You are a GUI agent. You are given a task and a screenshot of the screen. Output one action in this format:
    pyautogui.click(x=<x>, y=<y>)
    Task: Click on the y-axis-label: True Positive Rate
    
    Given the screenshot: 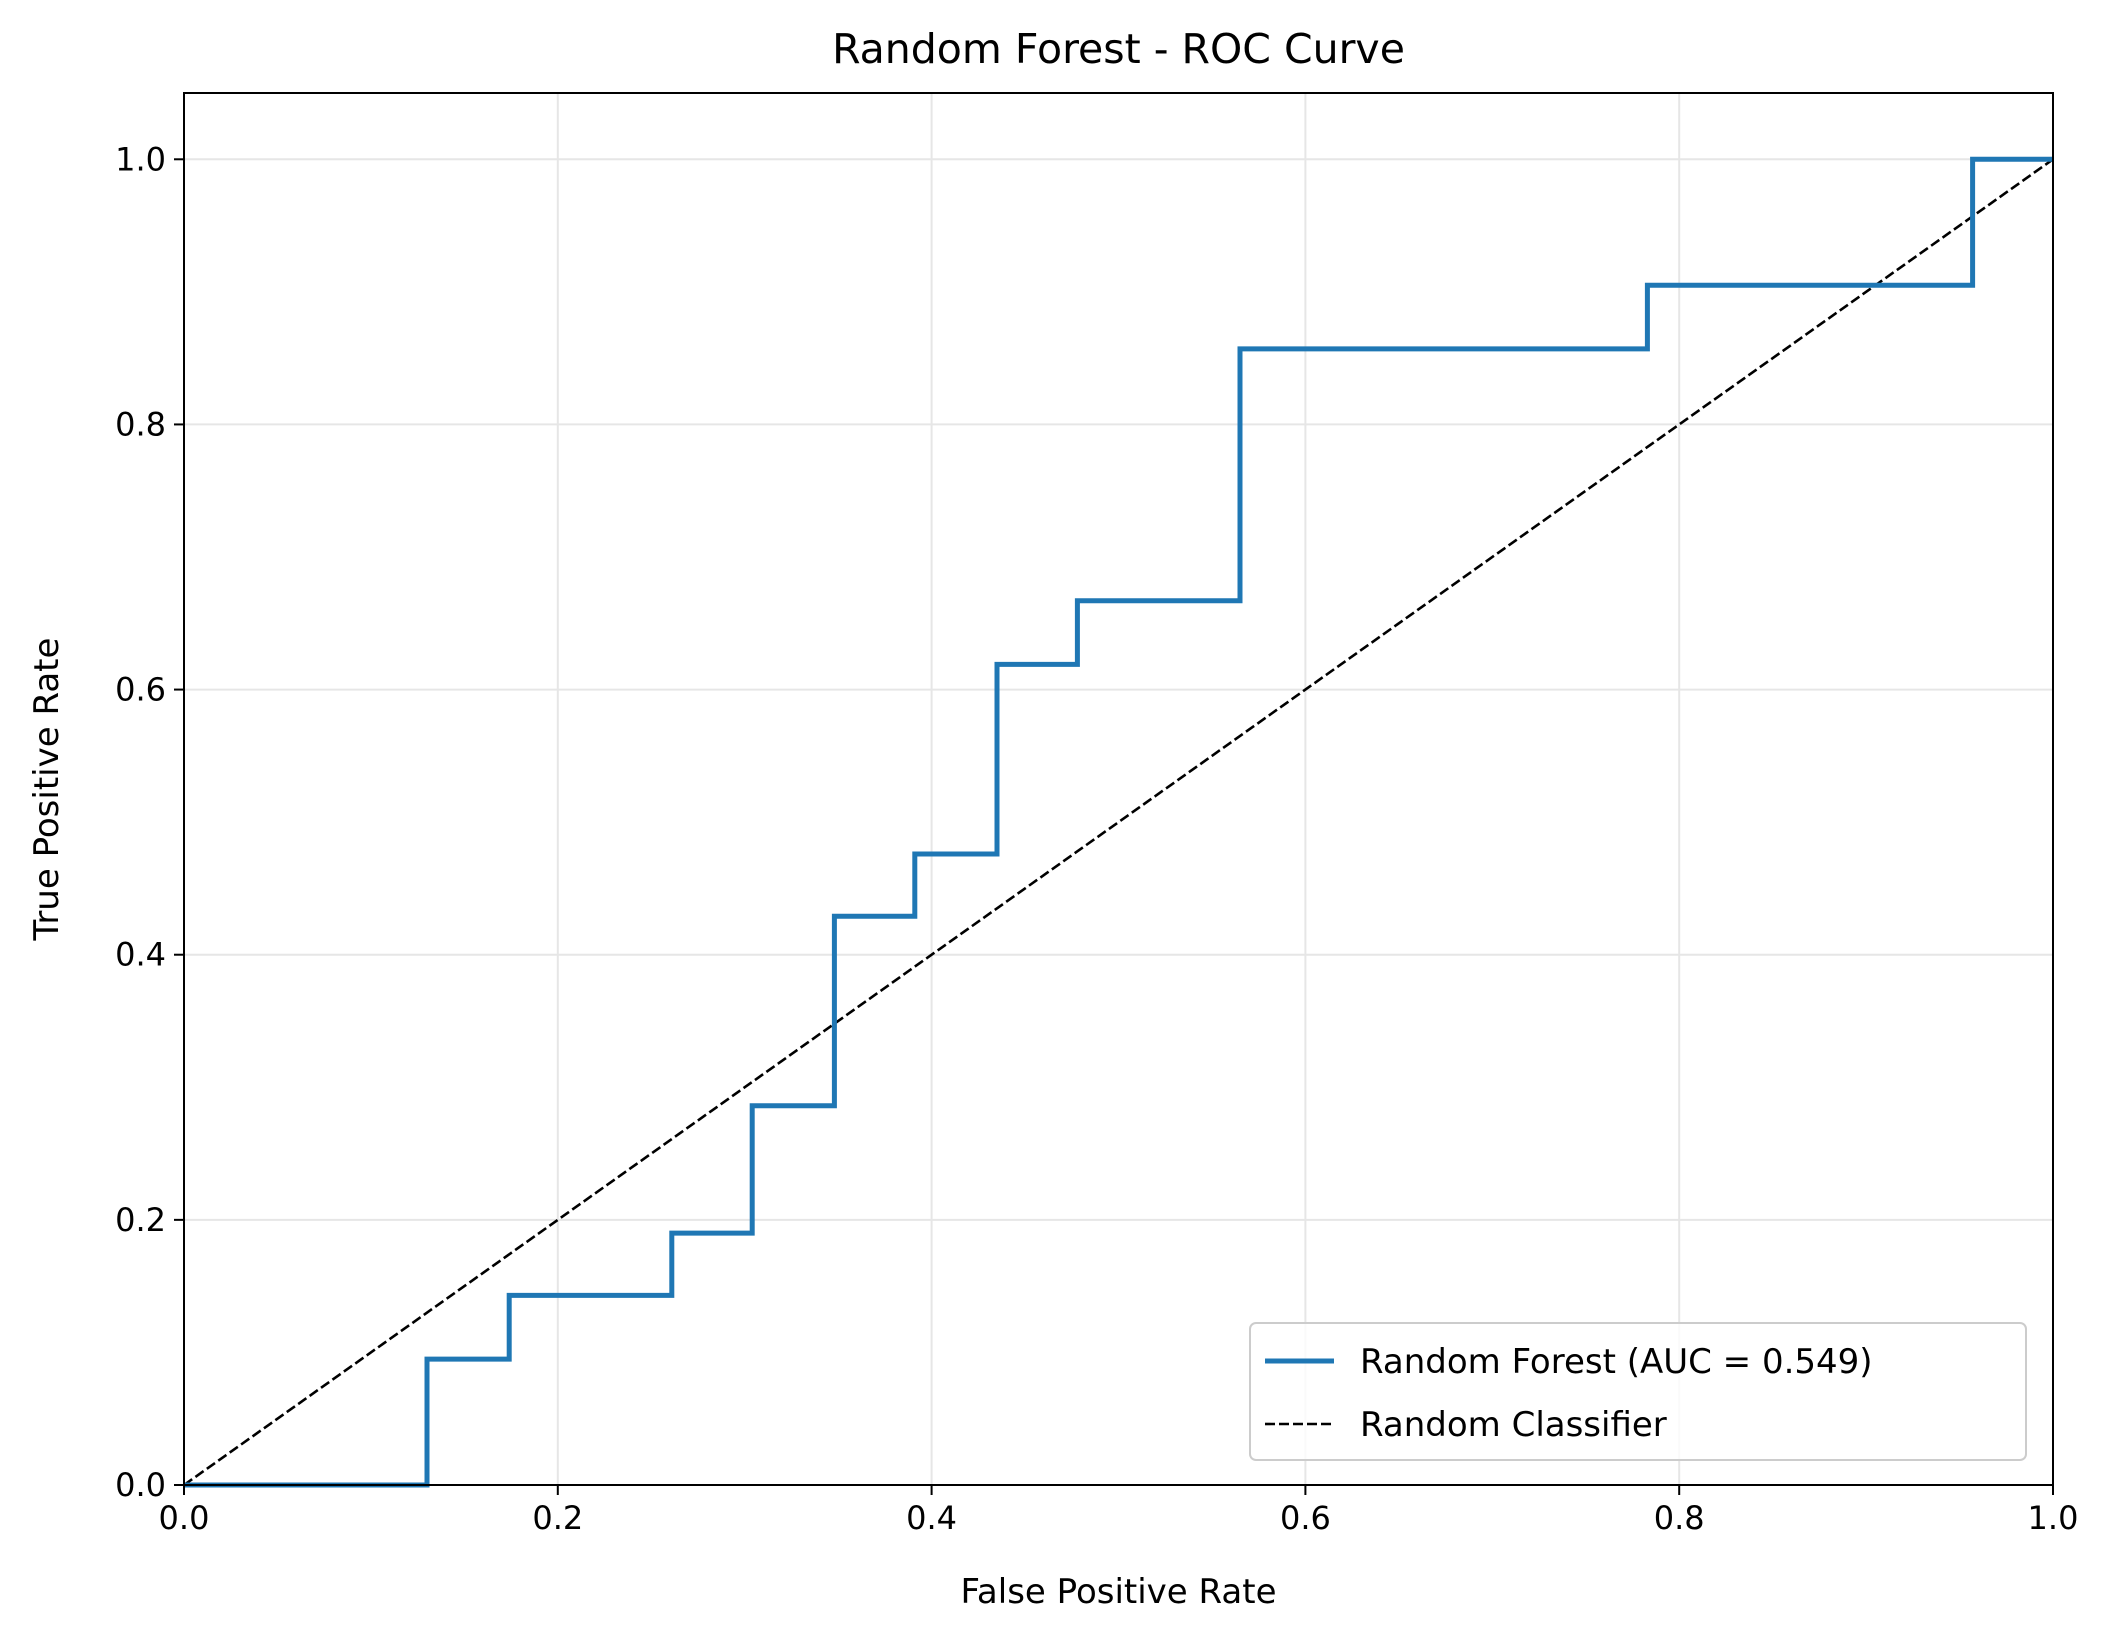 What is the action you would take?
    pyautogui.click(x=47, y=790)
    